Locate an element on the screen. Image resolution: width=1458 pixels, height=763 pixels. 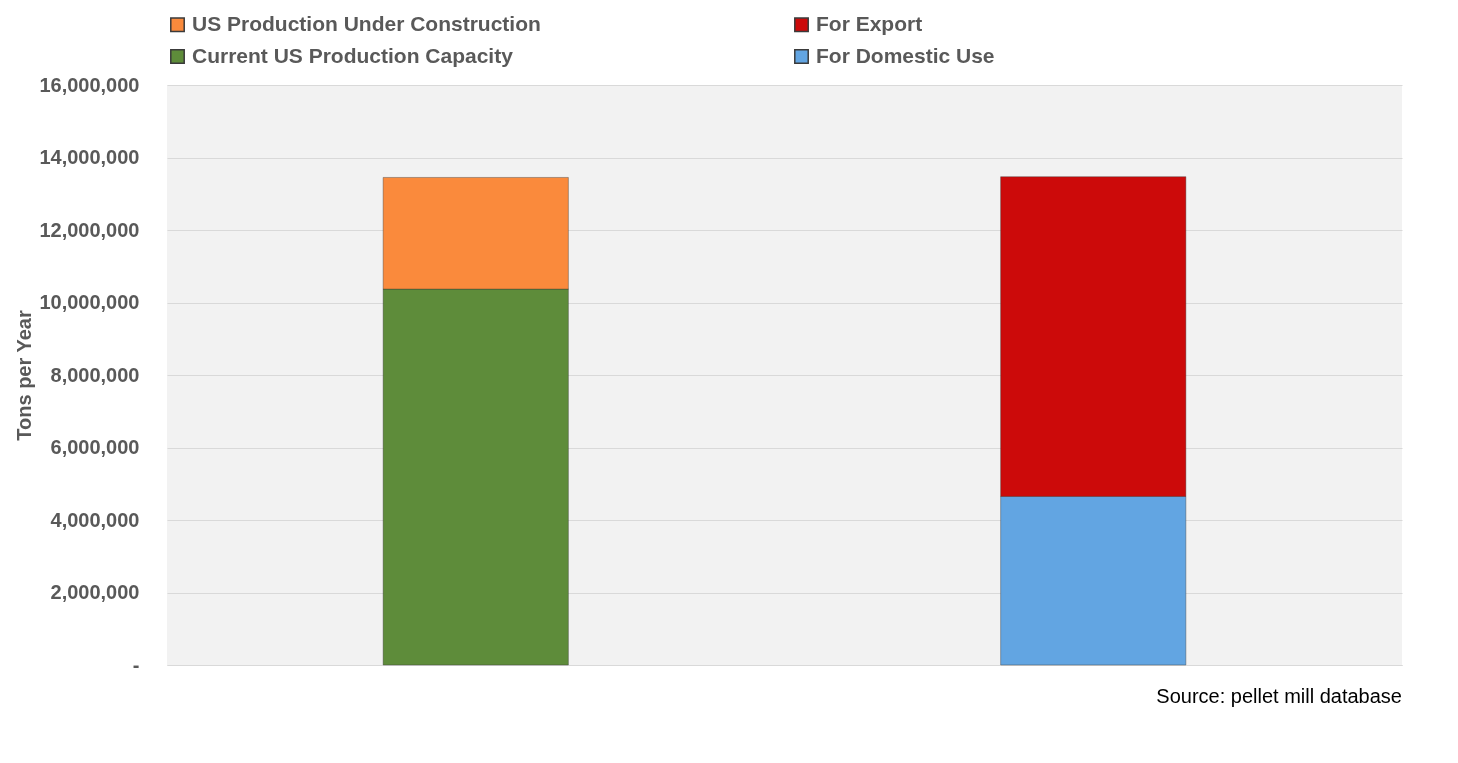
legend-label: For Domestic Use is located at coordinates (905, 55).